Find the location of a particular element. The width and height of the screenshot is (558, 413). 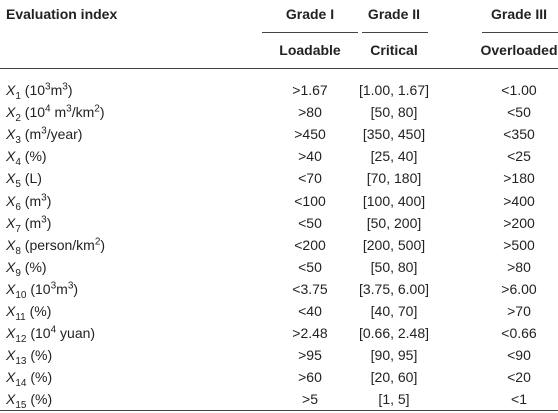

grade-value: >1.67 is located at coordinates (310, 90).